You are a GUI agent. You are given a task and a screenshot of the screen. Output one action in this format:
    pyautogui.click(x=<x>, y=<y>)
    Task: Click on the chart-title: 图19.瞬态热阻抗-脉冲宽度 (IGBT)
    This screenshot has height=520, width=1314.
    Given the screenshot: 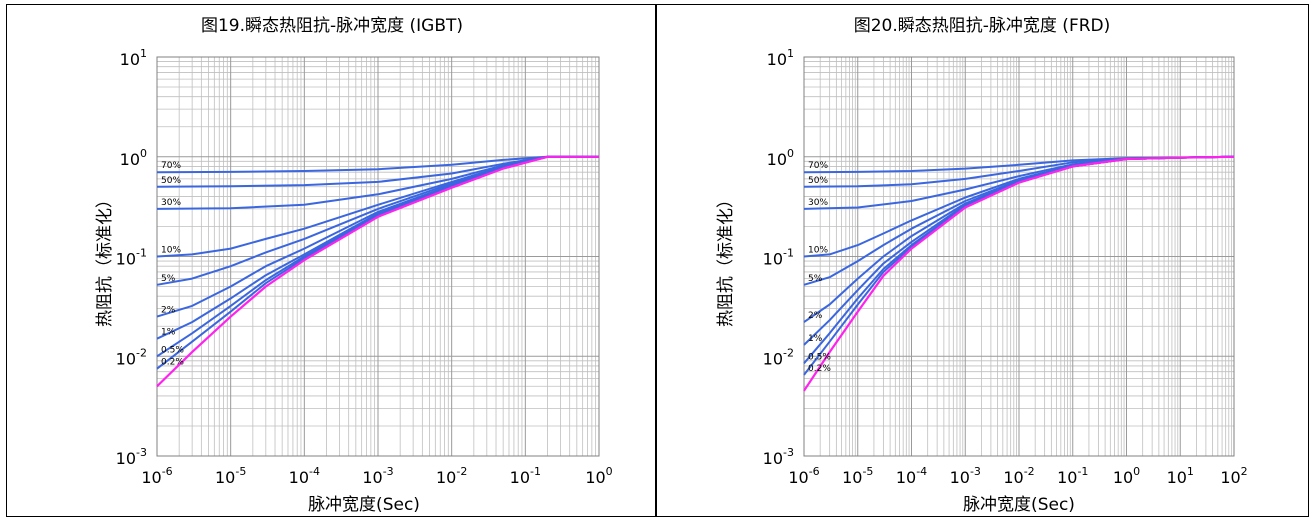 What is the action you would take?
    pyautogui.click(x=332, y=26)
    